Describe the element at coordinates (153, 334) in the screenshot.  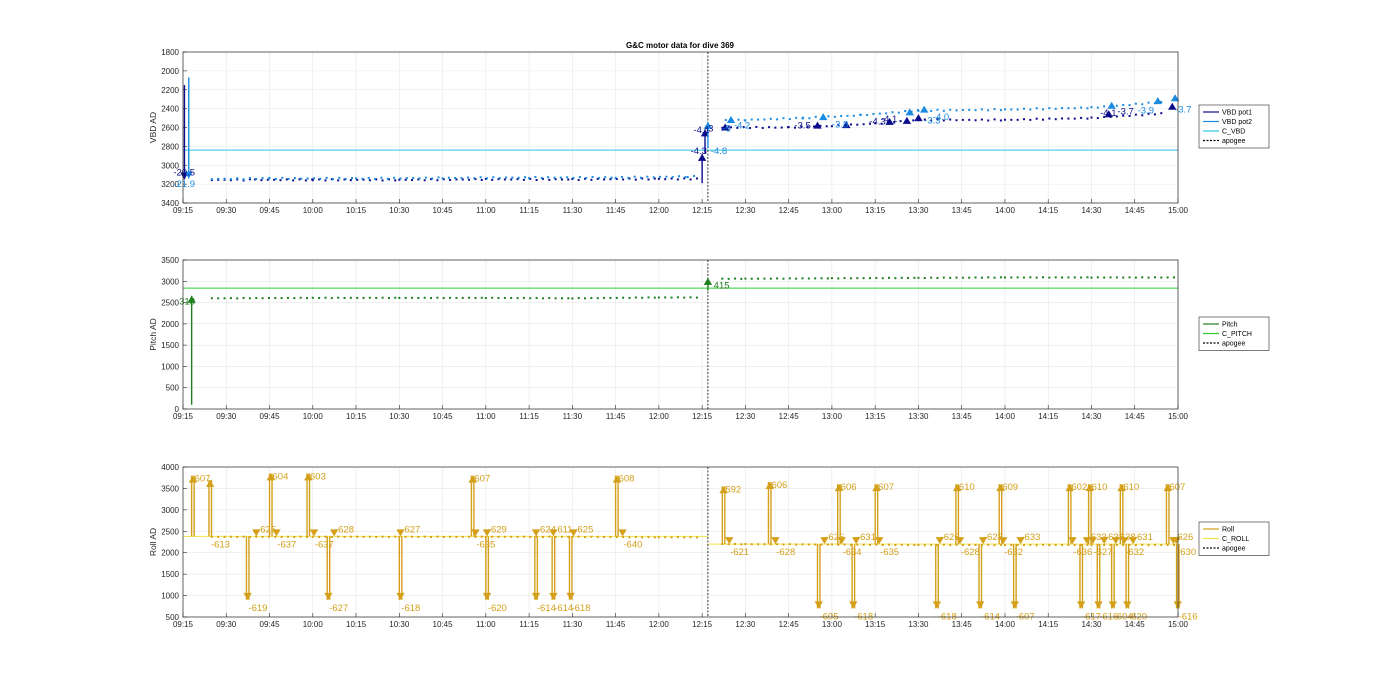
I see `y-axis-label: Pitch AD` at that location.